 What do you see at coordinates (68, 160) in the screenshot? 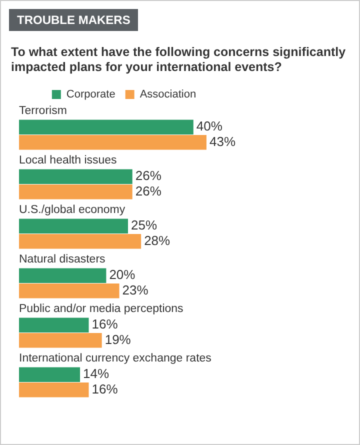
I see `y-tick-label: Local health issues` at bounding box center [68, 160].